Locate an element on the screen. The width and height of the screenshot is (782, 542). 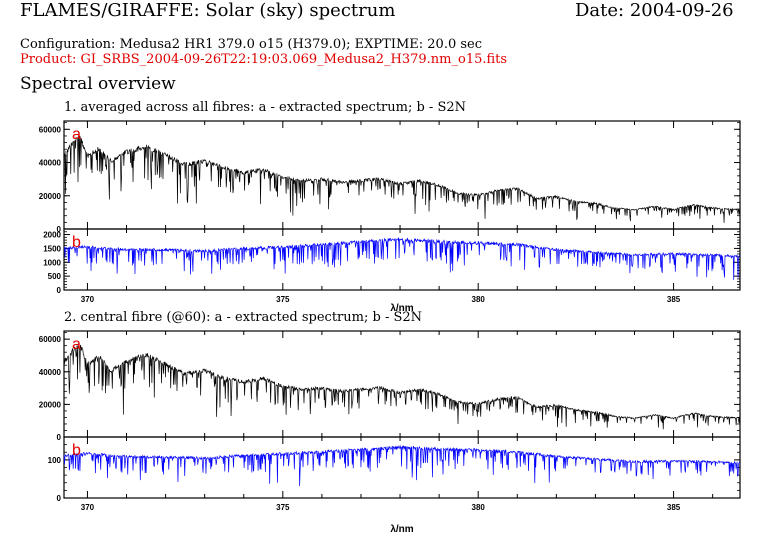
section-heading: Spectral overview is located at coordinates (98, 84).